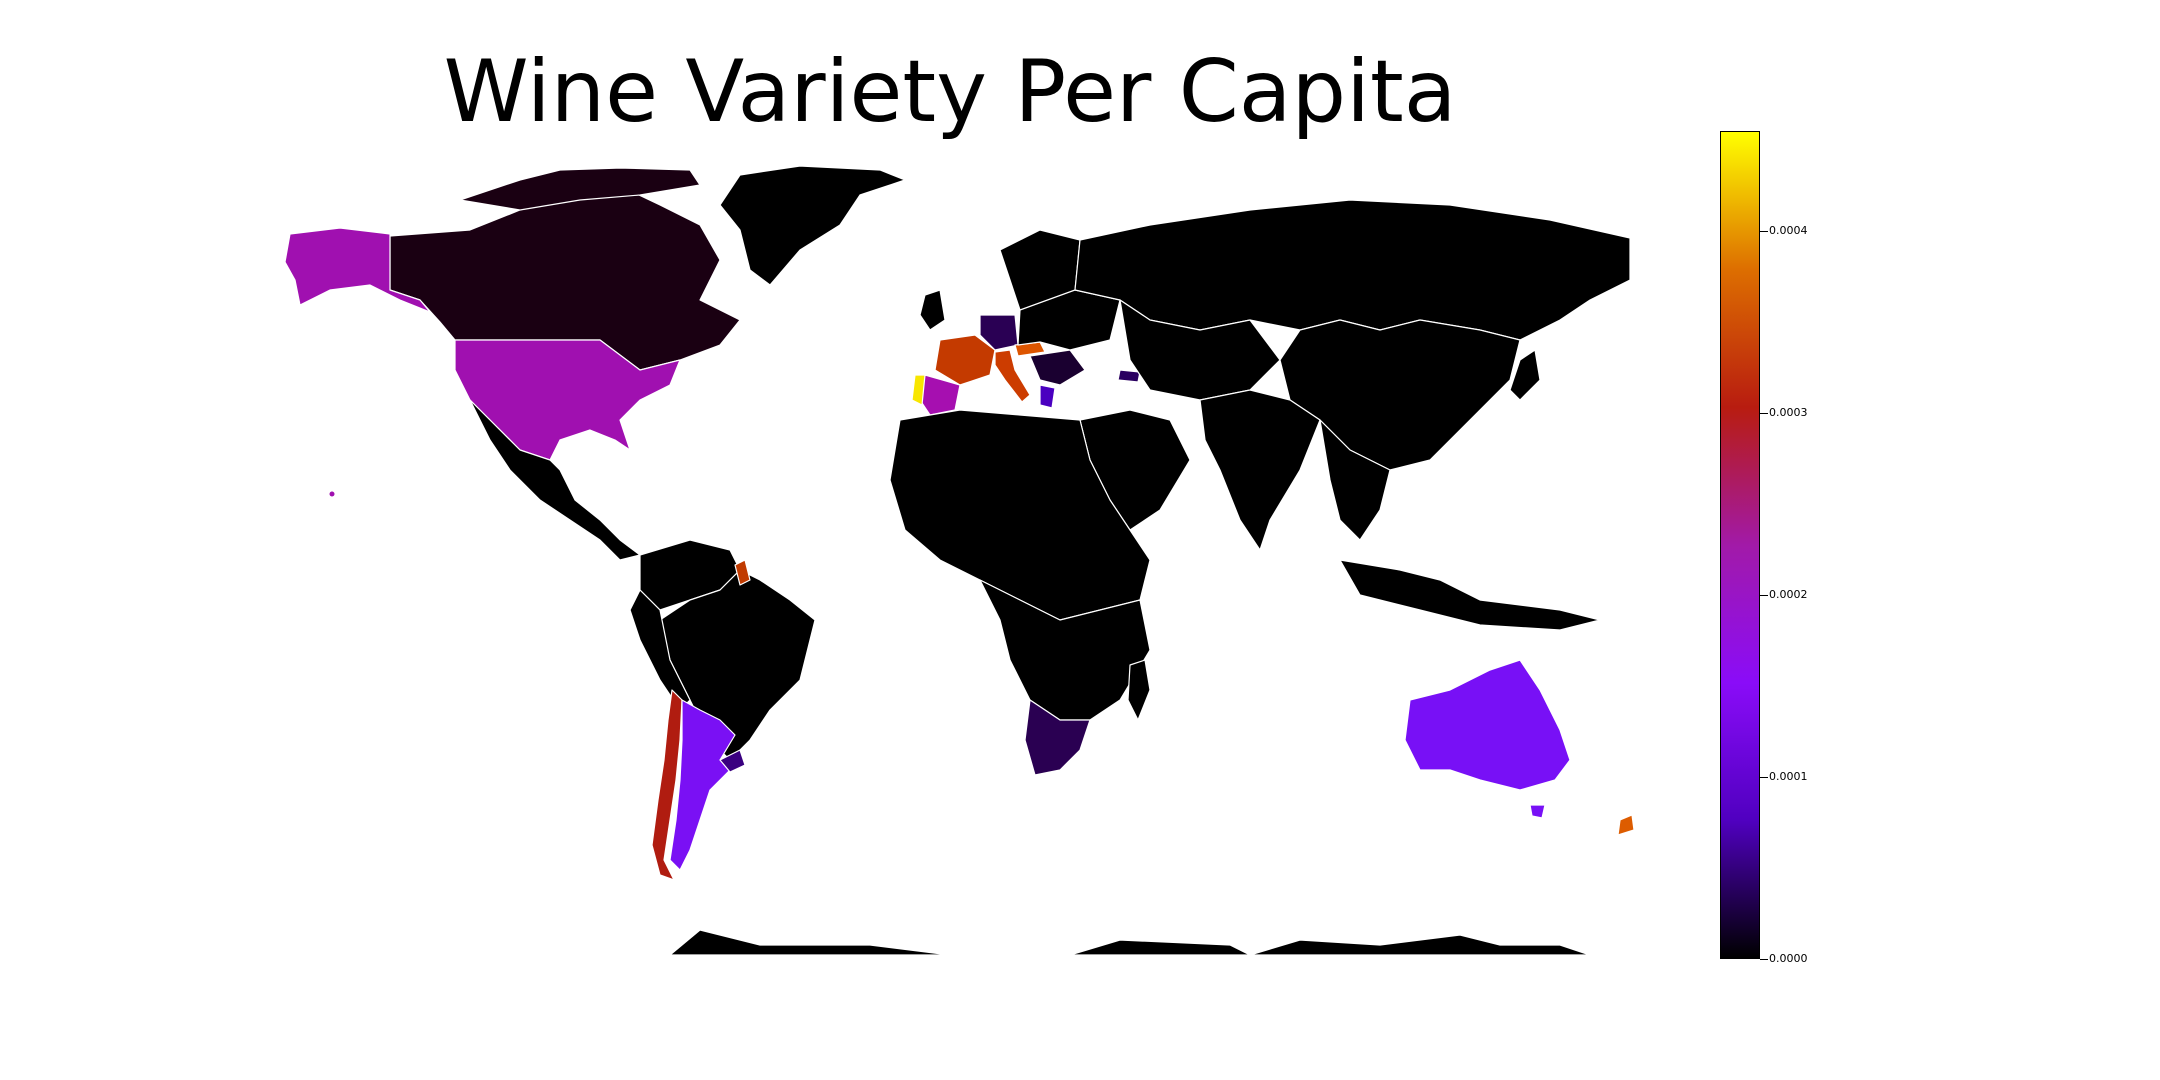  Describe the element at coordinates (1788, 595) in the screenshot. I see `colorbar-tick-label: 0.0002` at that location.